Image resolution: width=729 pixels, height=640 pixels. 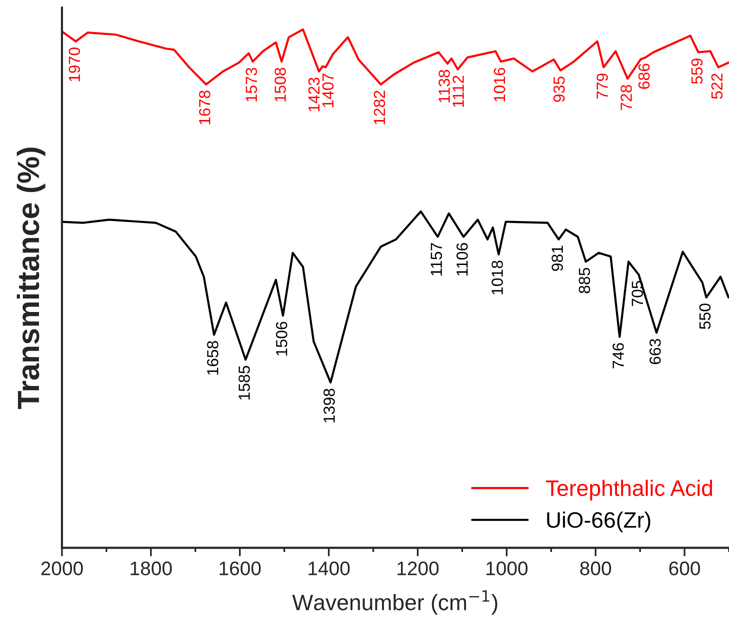 What do you see at coordinates (74, 65) in the screenshot?
I see `annotation: 1970` at bounding box center [74, 65].